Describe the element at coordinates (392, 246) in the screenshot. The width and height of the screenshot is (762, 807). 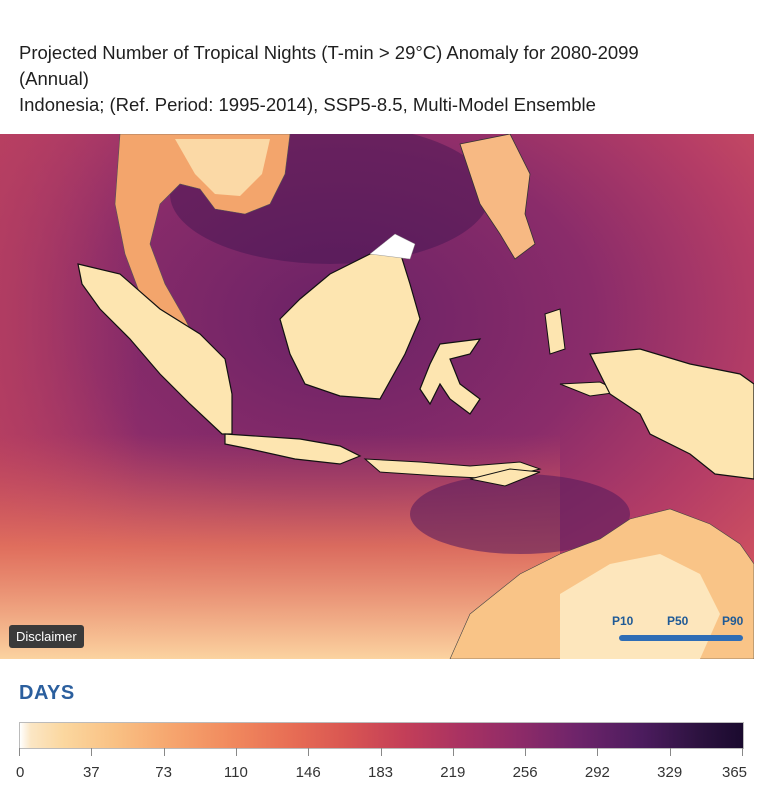
I see `borneo-north` at that location.